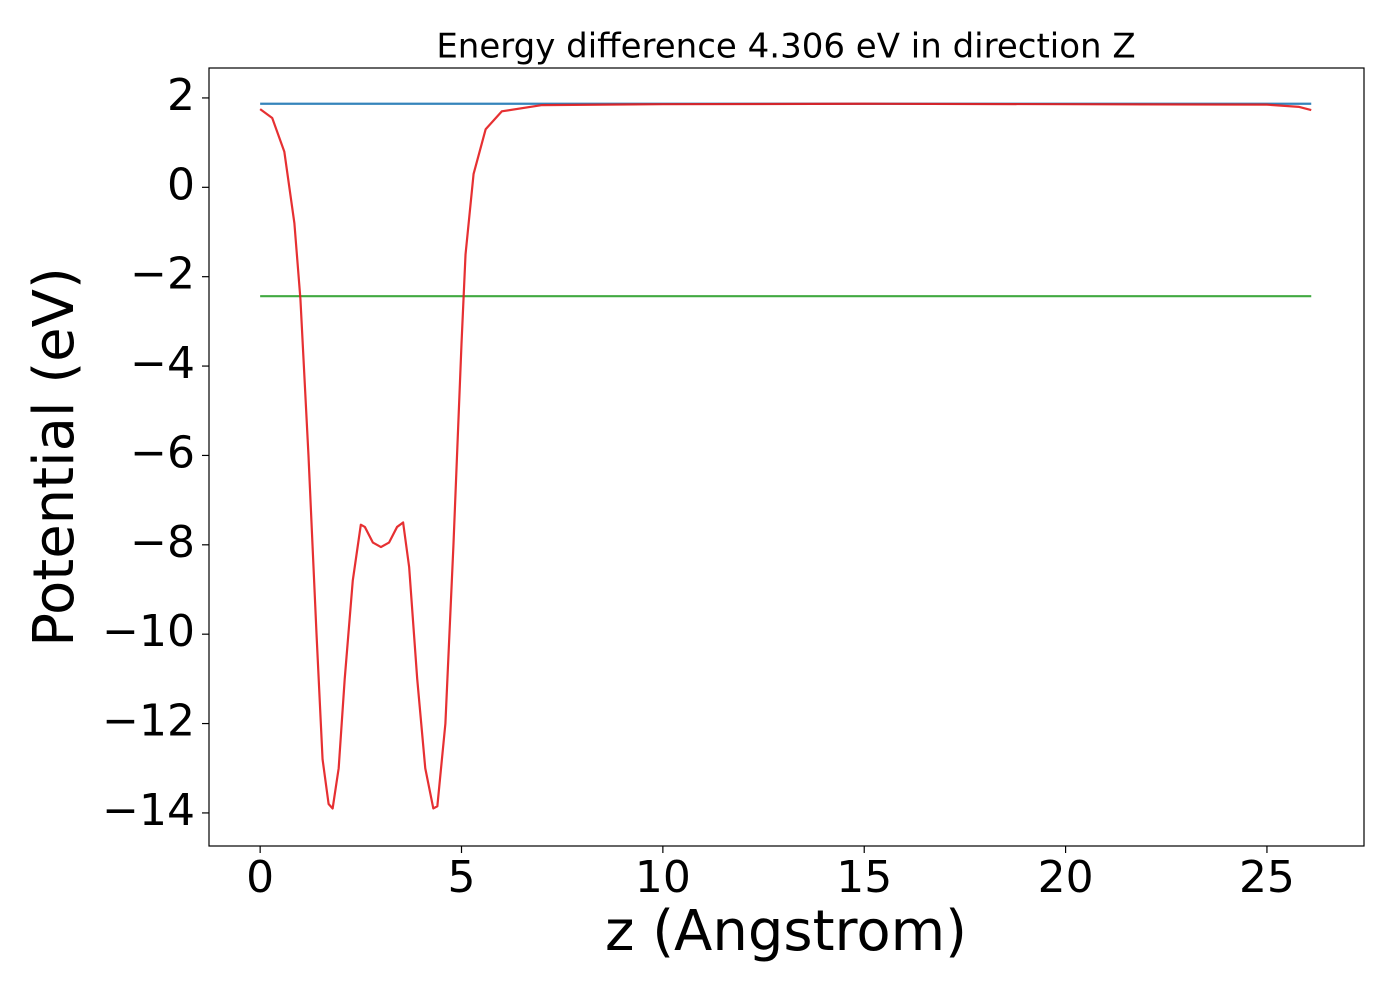 This screenshot has height=1000, width=1400. Describe the element at coordinates (162, 542) in the screenshot. I see `y-tick-label: −8` at that location.